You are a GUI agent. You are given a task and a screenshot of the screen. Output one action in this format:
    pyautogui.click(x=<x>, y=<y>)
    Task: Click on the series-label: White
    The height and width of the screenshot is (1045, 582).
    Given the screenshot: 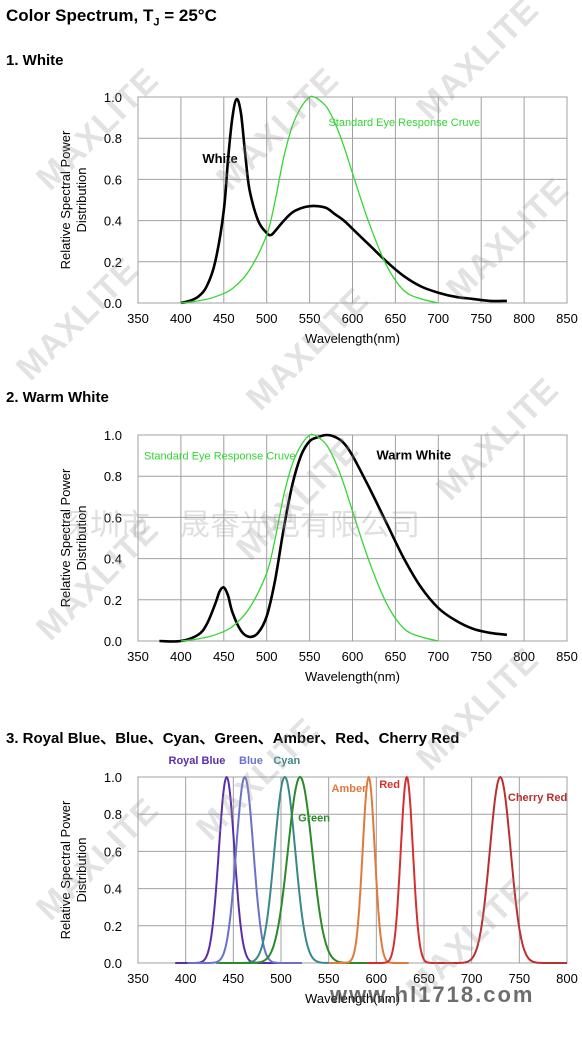 What is the action you would take?
    pyautogui.click(x=219, y=158)
    